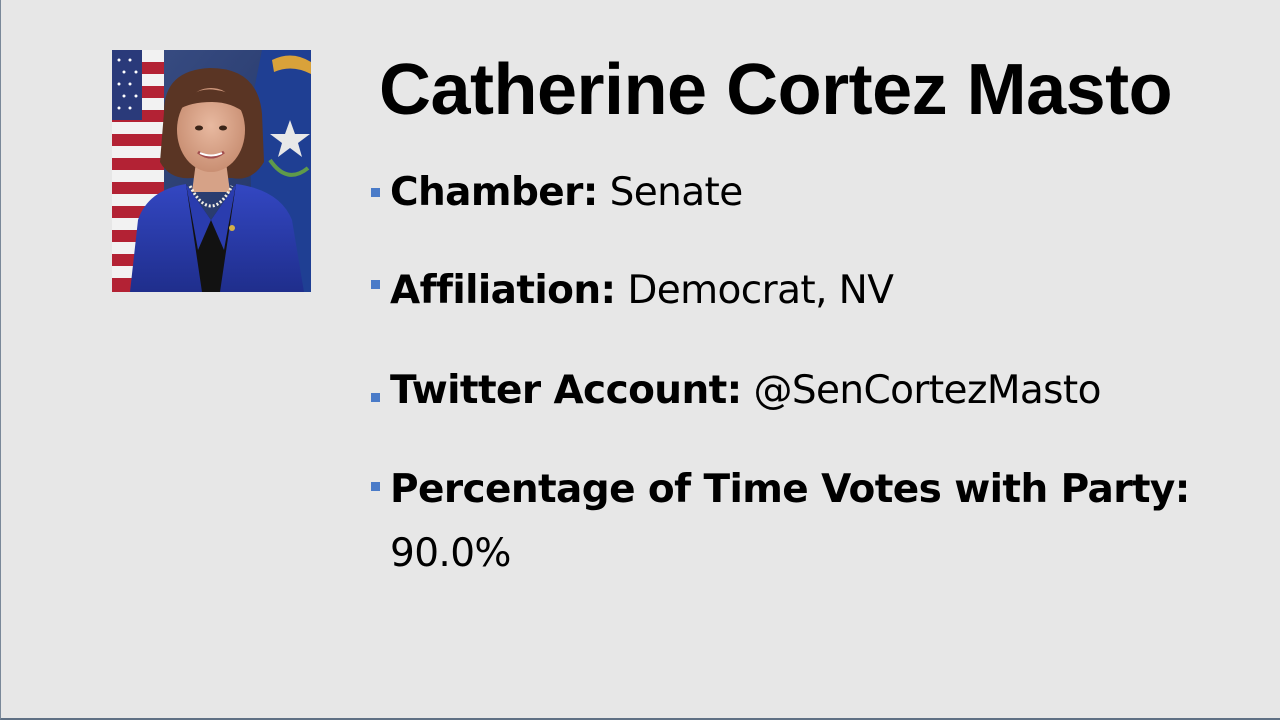 The width and height of the screenshot is (1280, 720). What do you see at coordinates (566, 390) in the screenshot?
I see `bullet-label: Twitter Account:` at bounding box center [566, 390].